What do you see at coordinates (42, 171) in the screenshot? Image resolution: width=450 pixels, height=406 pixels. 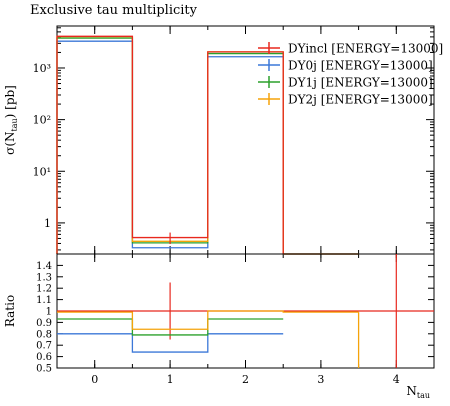 I see `y-tick-label: 10¹` at bounding box center [42, 171].